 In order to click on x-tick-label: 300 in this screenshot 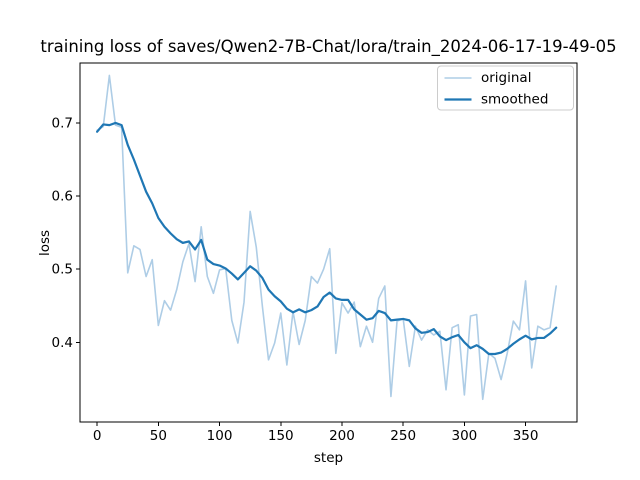, I will do `click(464, 436)`.